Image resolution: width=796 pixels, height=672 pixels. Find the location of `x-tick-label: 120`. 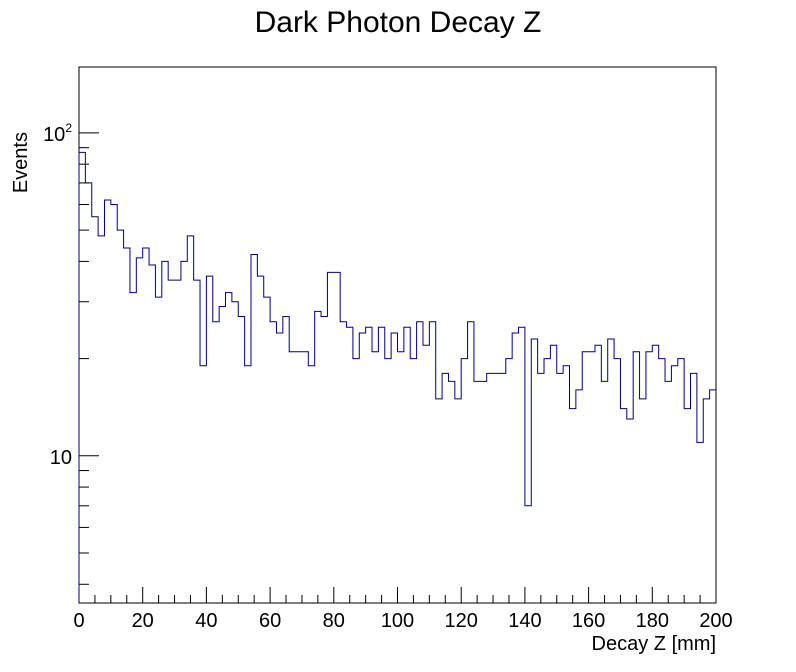

x-tick-label: 120 is located at coordinates (461, 621).